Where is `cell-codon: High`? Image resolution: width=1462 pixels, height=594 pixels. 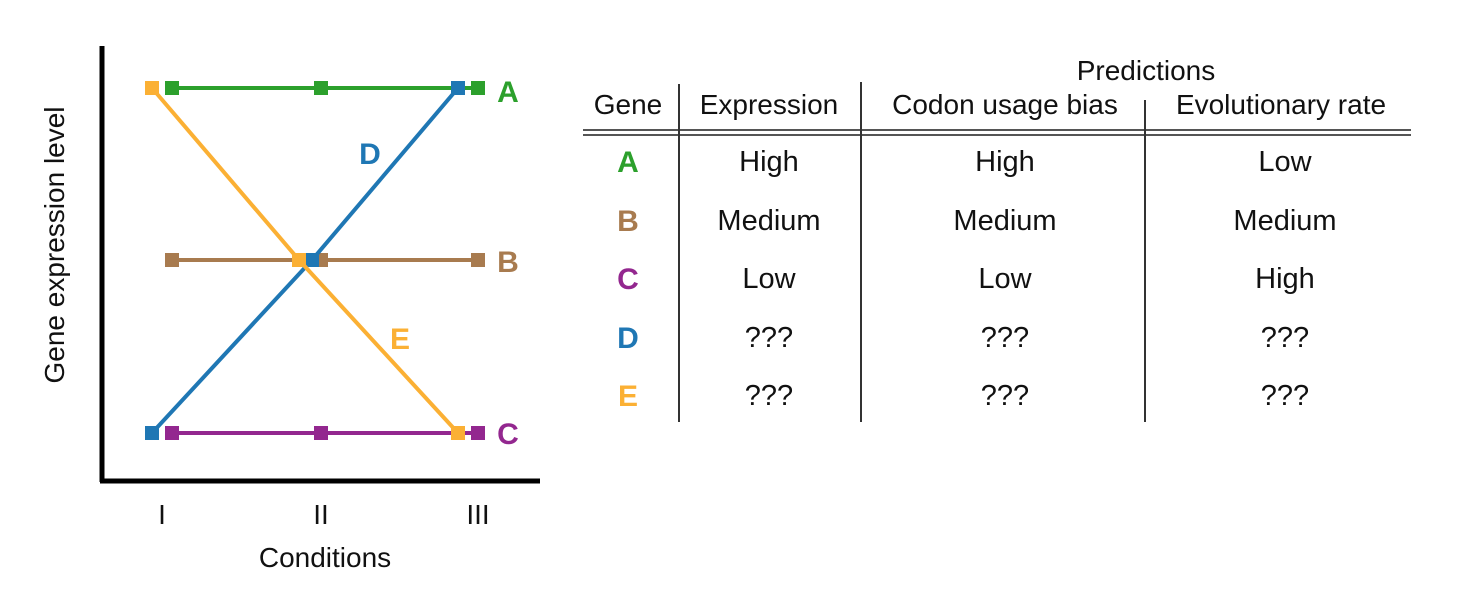
cell-codon: High is located at coordinates (1005, 162).